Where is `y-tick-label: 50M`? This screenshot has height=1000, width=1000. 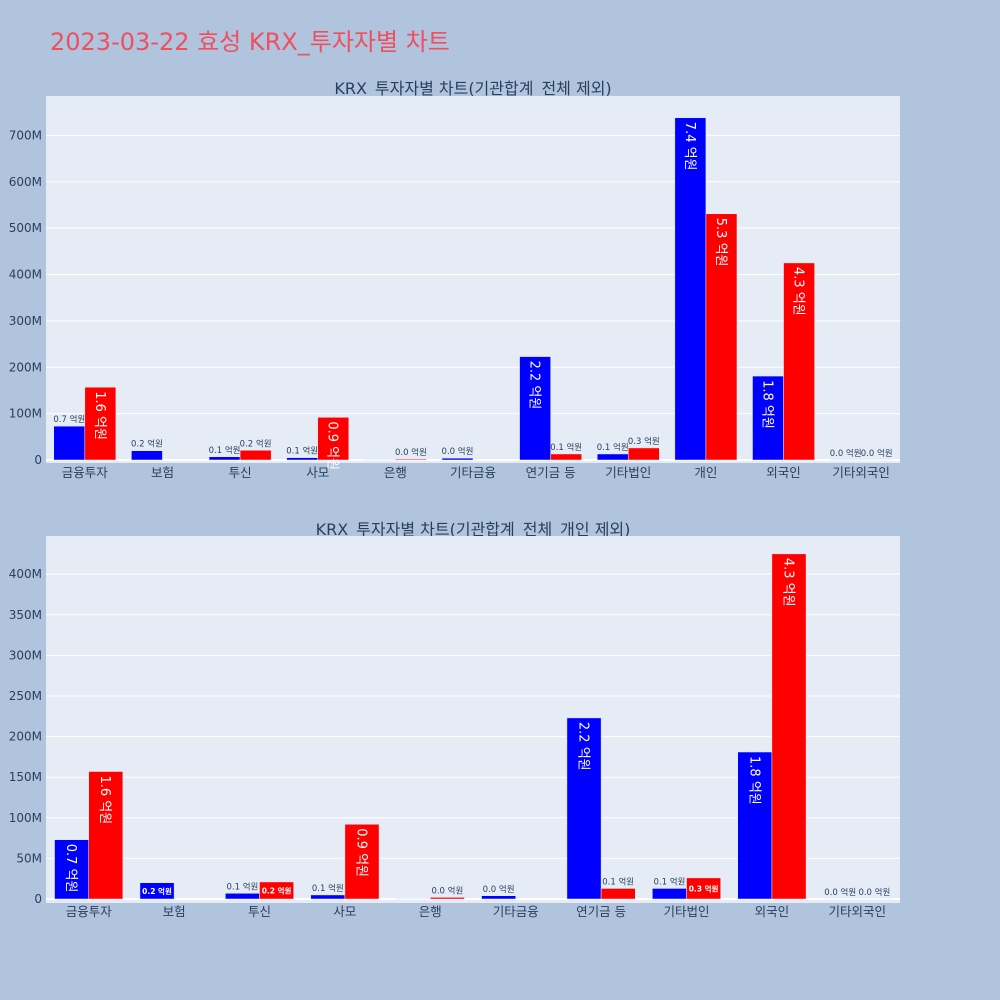
y-tick-label: 50M is located at coordinates (29, 858).